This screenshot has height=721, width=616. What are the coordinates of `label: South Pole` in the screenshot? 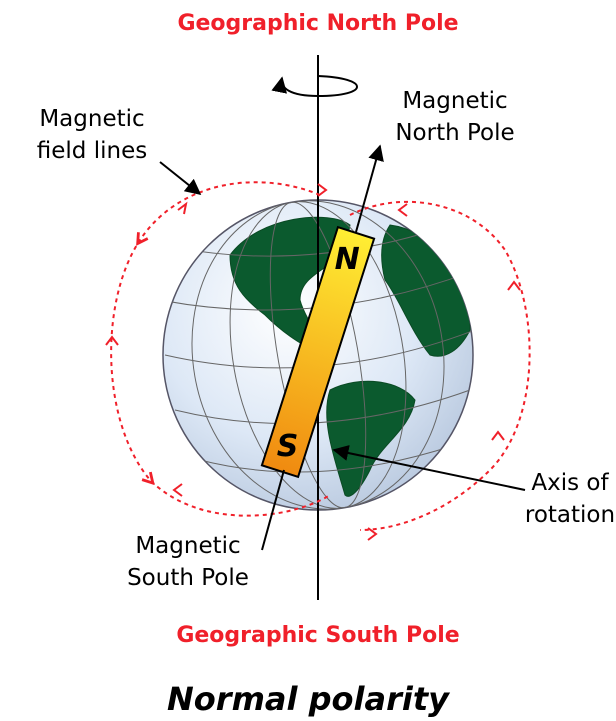 It's located at (188, 578).